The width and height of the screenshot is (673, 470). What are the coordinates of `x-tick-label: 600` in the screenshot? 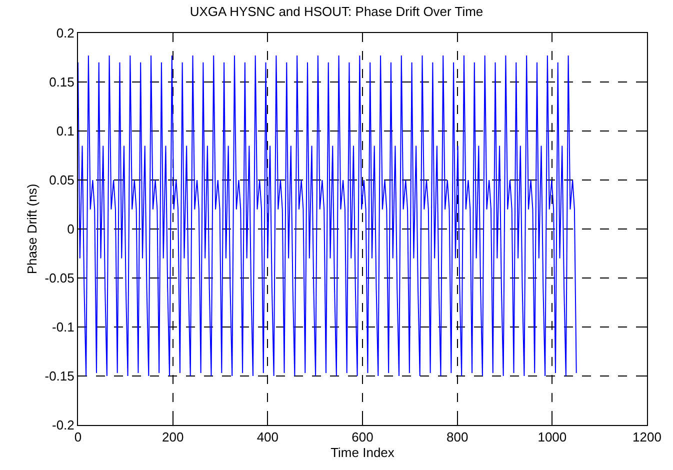 It's located at (363, 437).